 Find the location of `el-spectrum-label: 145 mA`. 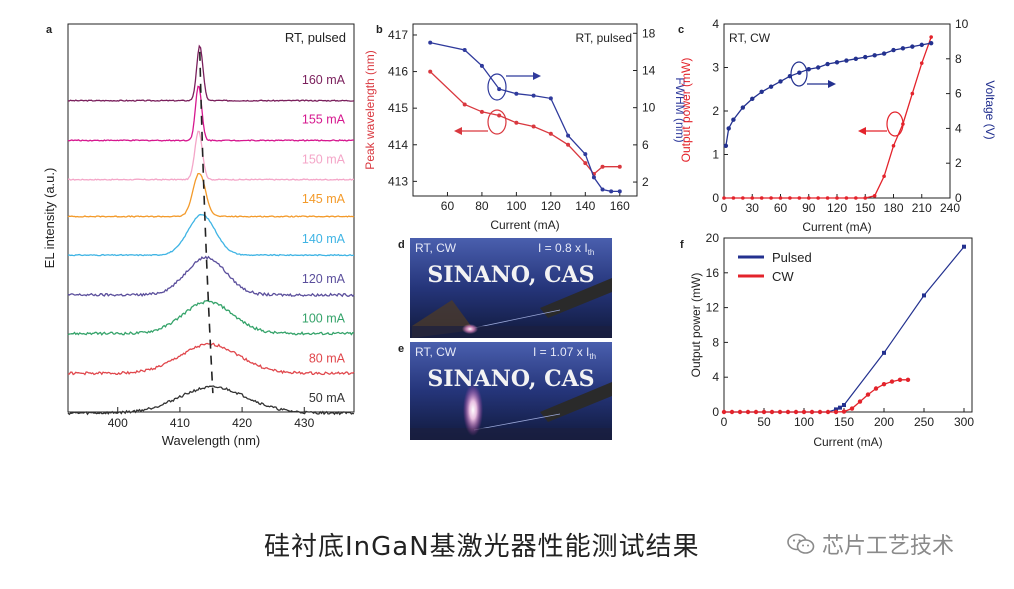

el-spectrum-label: 145 mA is located at coordinates (324, 199).